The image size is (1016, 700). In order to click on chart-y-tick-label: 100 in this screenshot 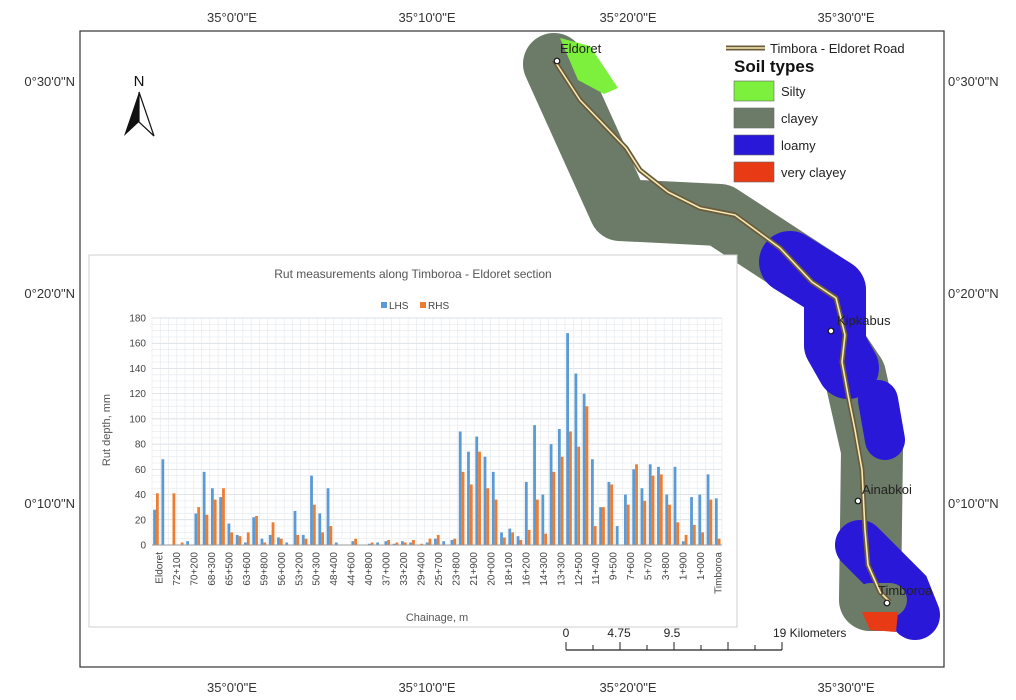, I will do `click(137, 419)`.